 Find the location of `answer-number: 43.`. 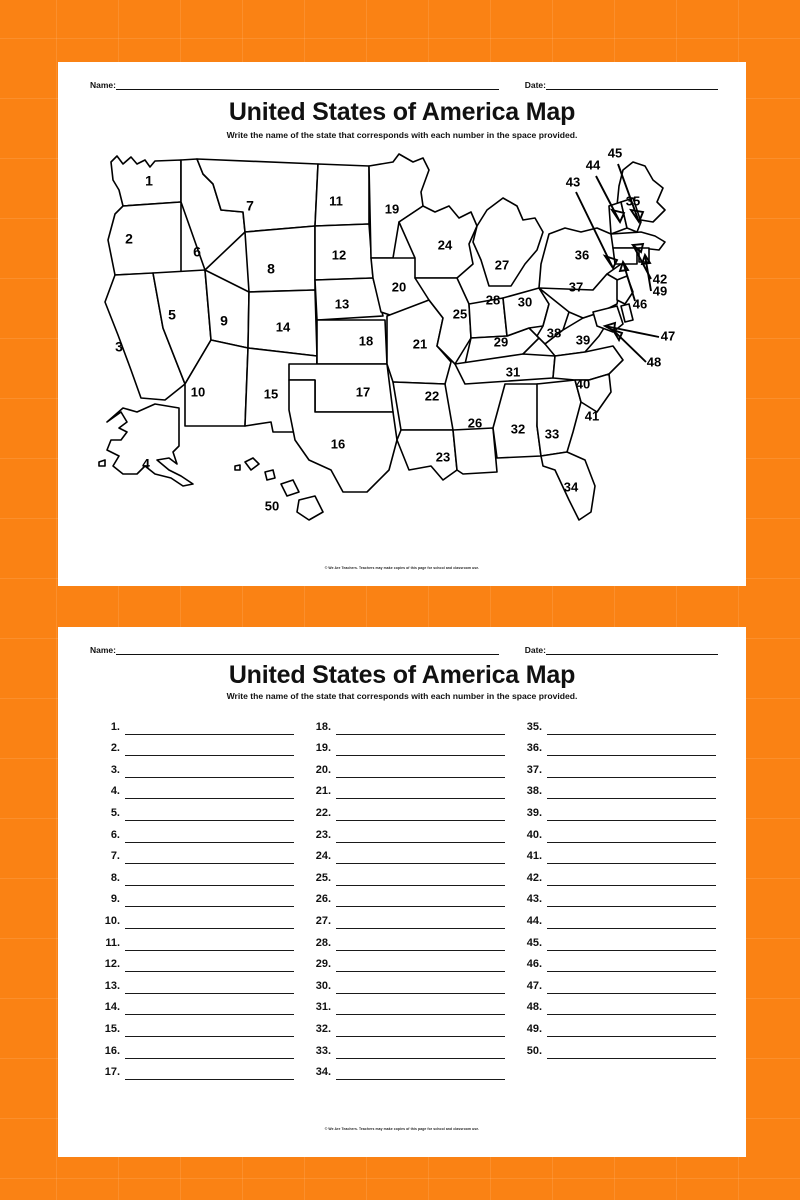

answer-number: 43. is located at coordinates (534, 899).